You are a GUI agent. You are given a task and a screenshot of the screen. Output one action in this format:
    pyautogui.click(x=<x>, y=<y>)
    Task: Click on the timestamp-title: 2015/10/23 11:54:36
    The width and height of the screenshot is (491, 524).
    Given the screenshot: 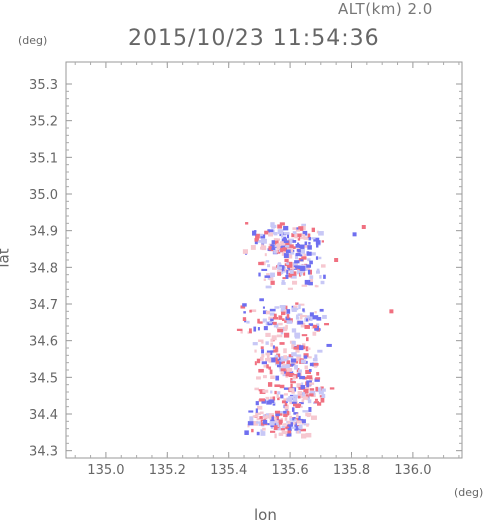 What is the action you would take?
    pyautogui.click(x=254, y=38)
    